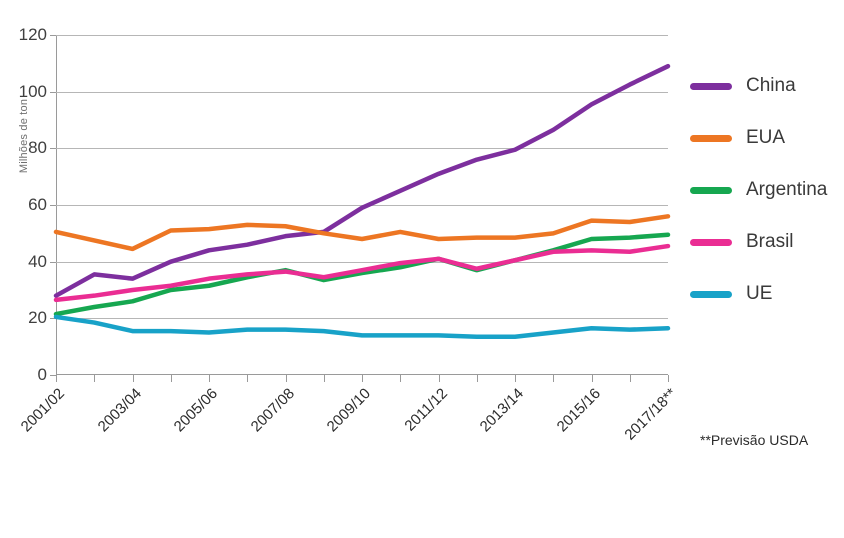  Describe the element at coordinates (349, 410) in the screenshot. I see `x-tick-label: 2009/10` at that location.